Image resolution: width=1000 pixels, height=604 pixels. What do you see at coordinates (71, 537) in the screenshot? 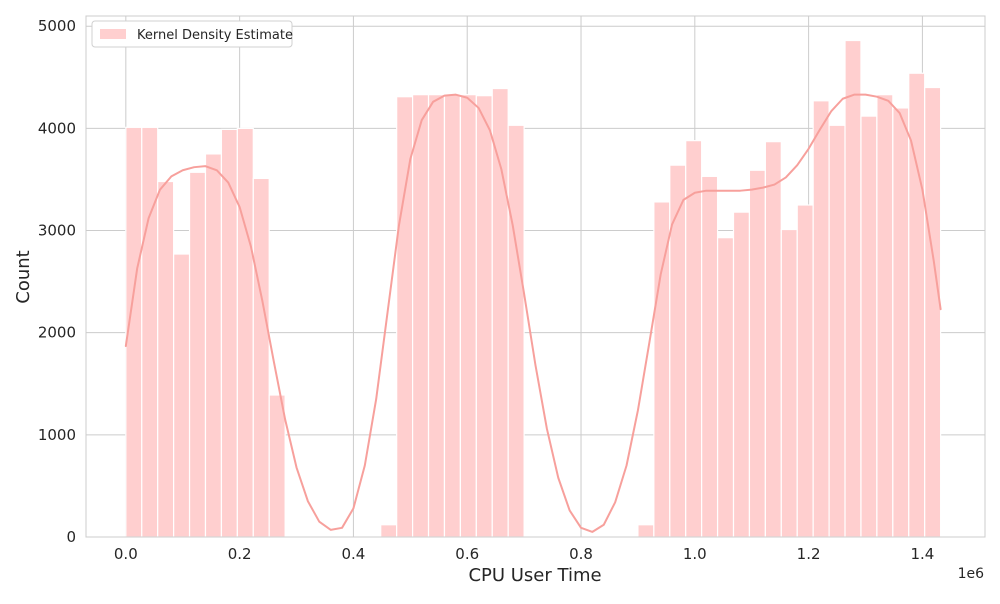
I see `y-tick-label: 0` at bounding box center [71, 537].